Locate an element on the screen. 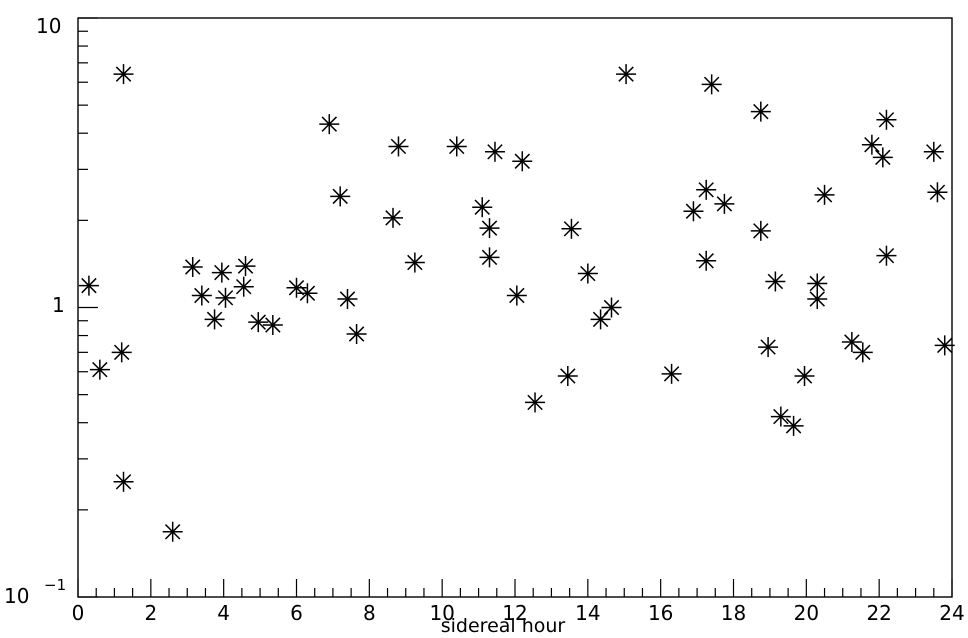 Image resolution: width=968 pixels, height=638 pixels. y-tick-label-mid: 1 is located at coordinates (58, 305).